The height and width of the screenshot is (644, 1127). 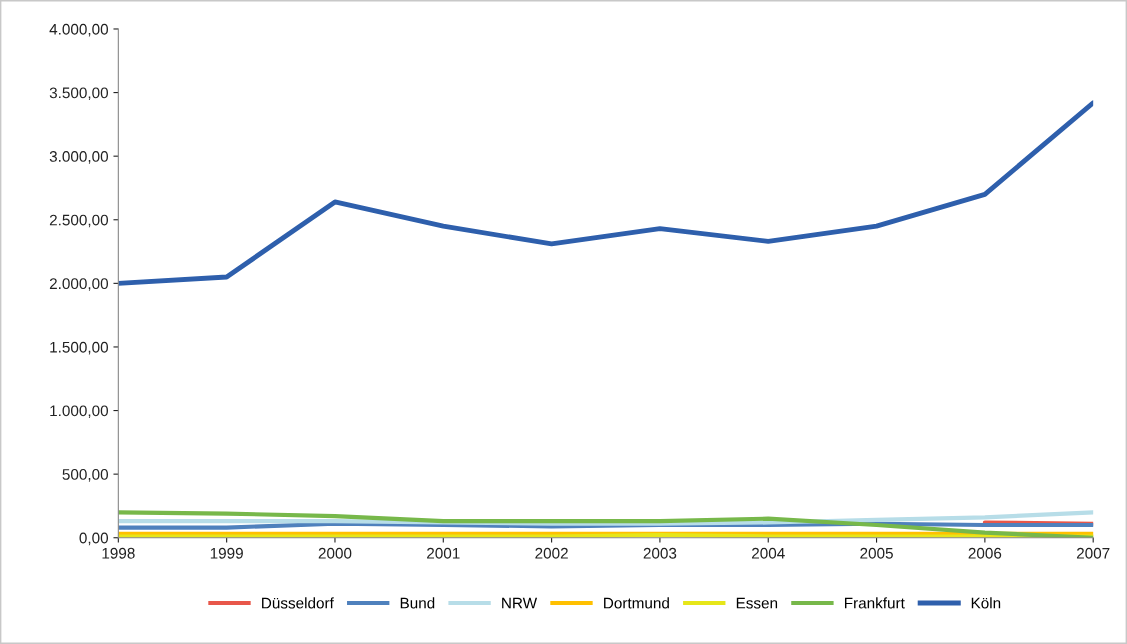 I want to click on y-tick-label: 3.000,00, so click(x=79, y=157).